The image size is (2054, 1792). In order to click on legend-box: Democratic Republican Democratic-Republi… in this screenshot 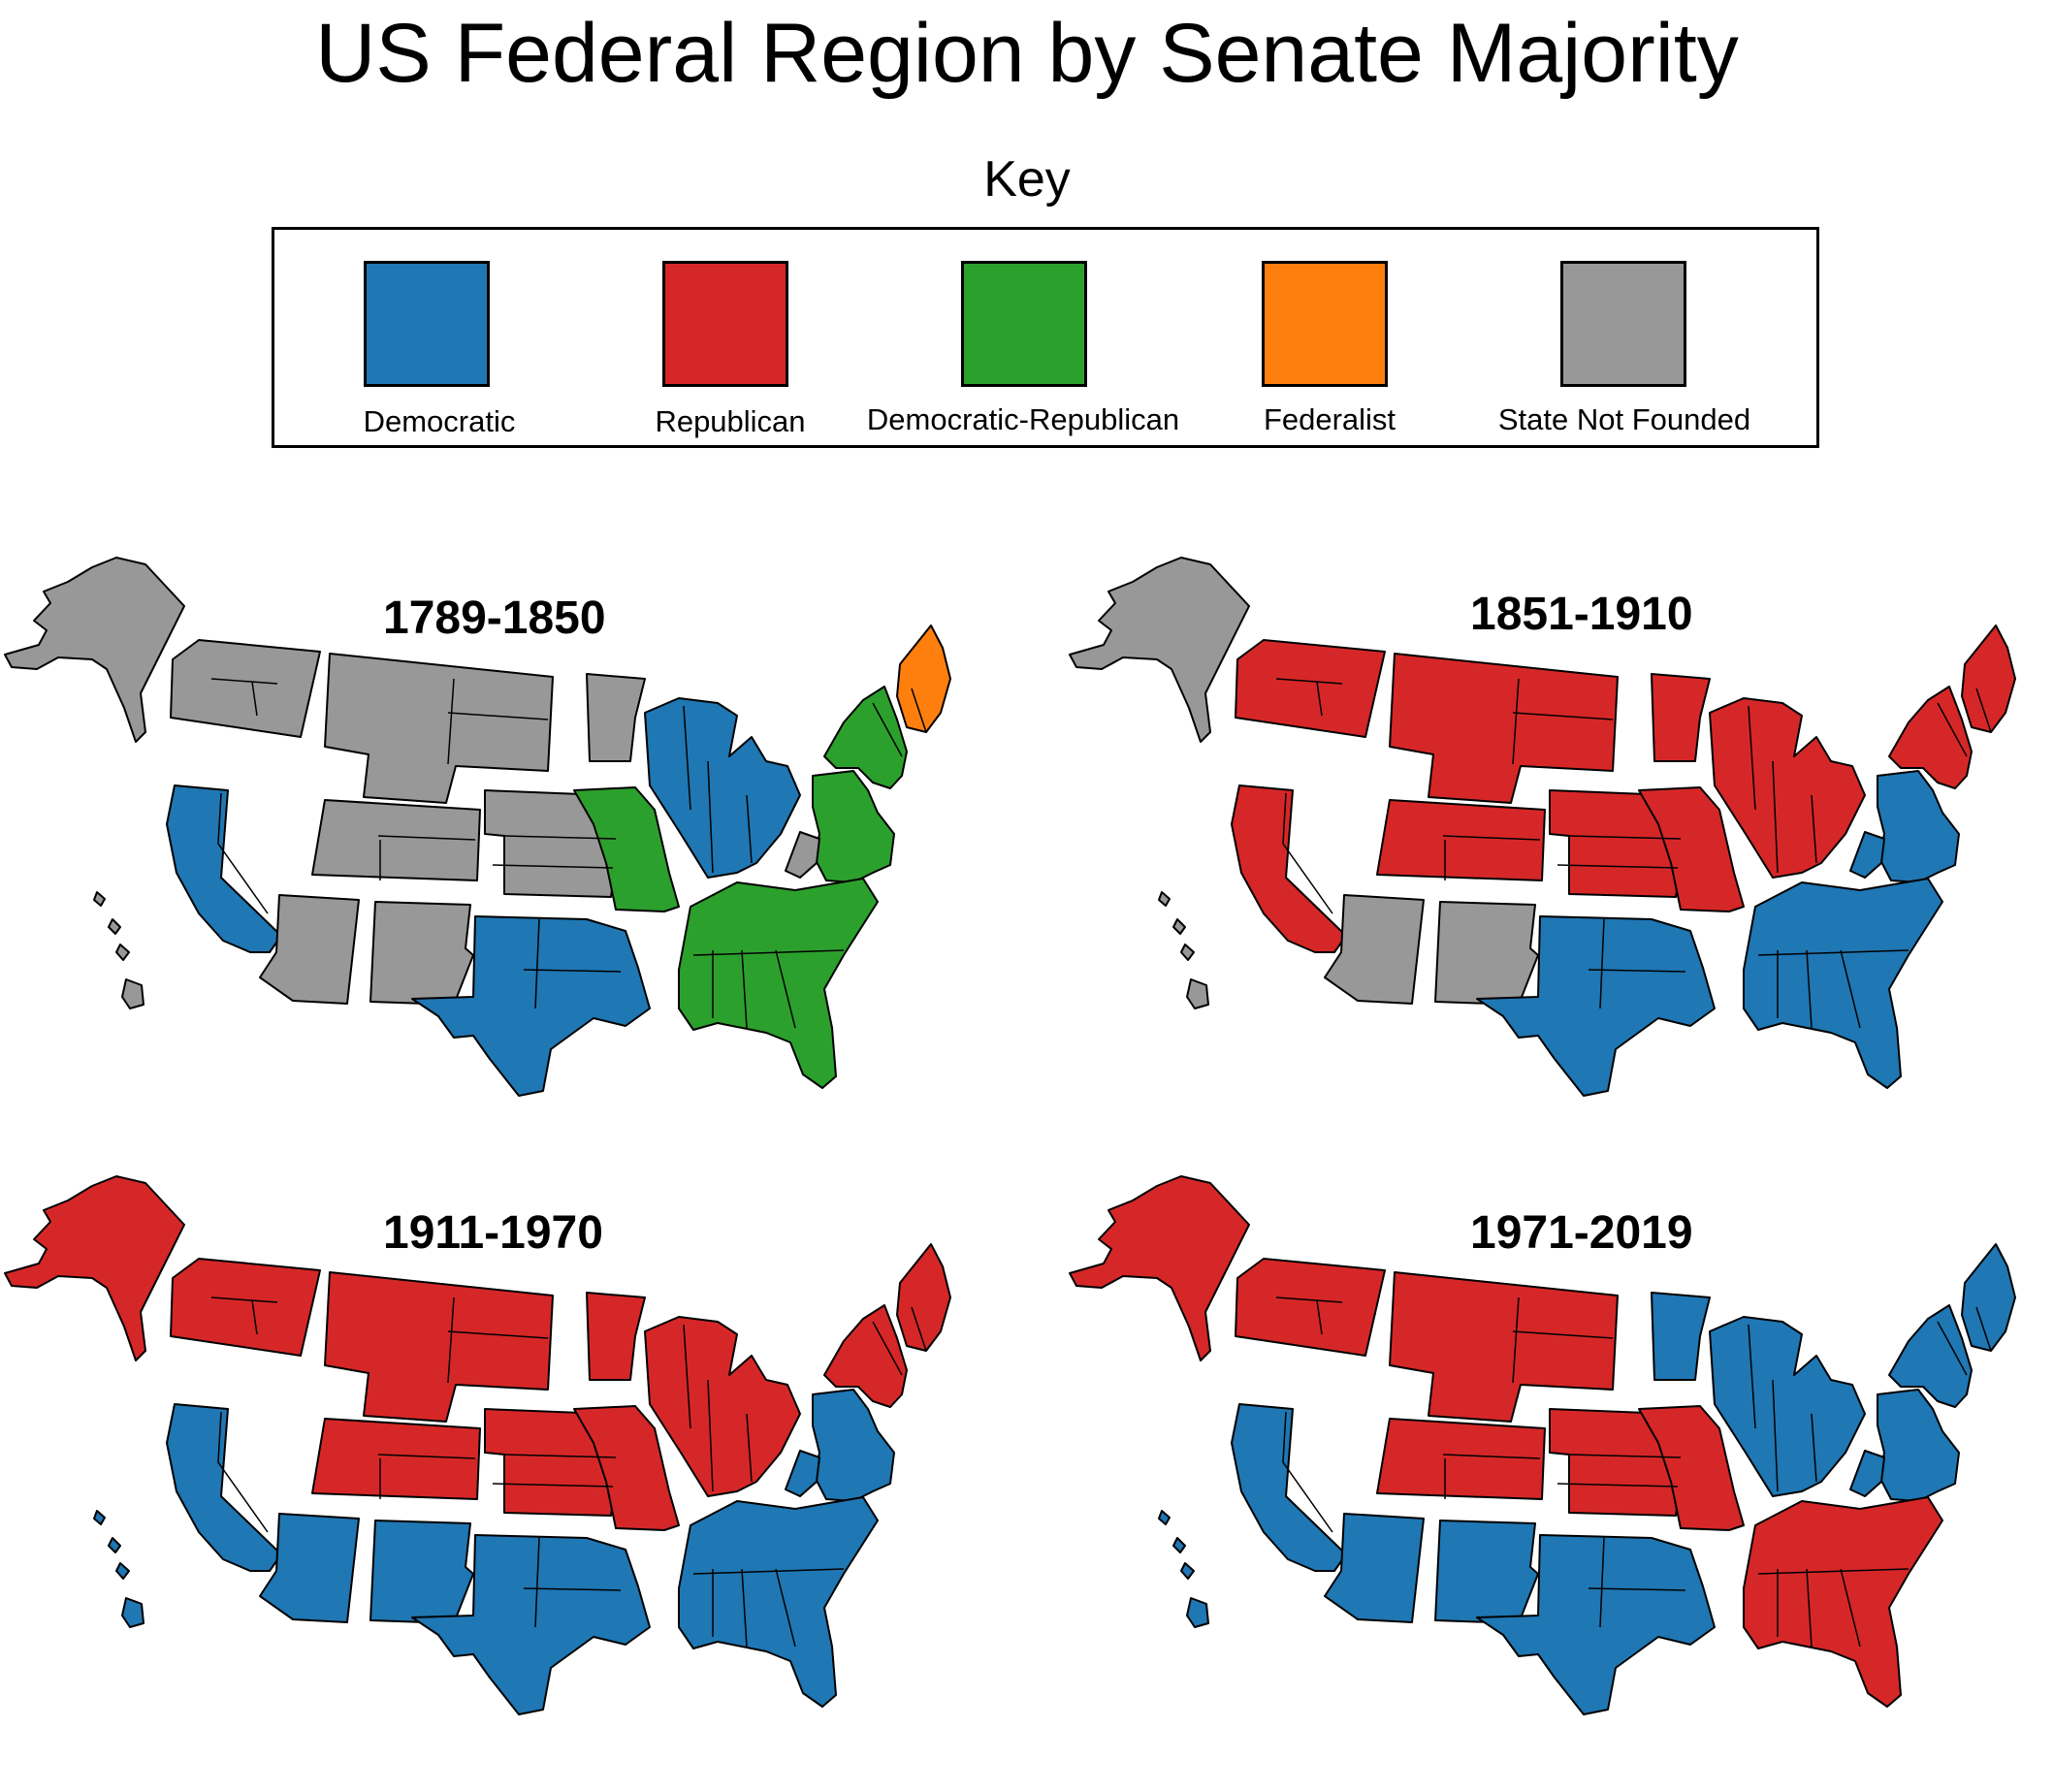, I will do `click(1045, 337)`.